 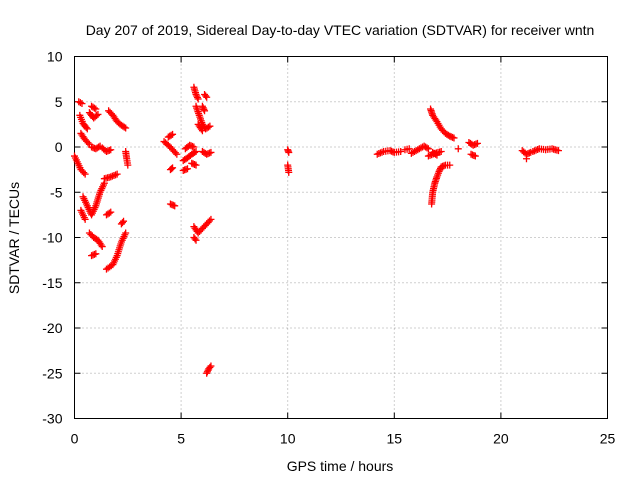 I want to click on x-tick-label: 0, so click(x=75, y=439).